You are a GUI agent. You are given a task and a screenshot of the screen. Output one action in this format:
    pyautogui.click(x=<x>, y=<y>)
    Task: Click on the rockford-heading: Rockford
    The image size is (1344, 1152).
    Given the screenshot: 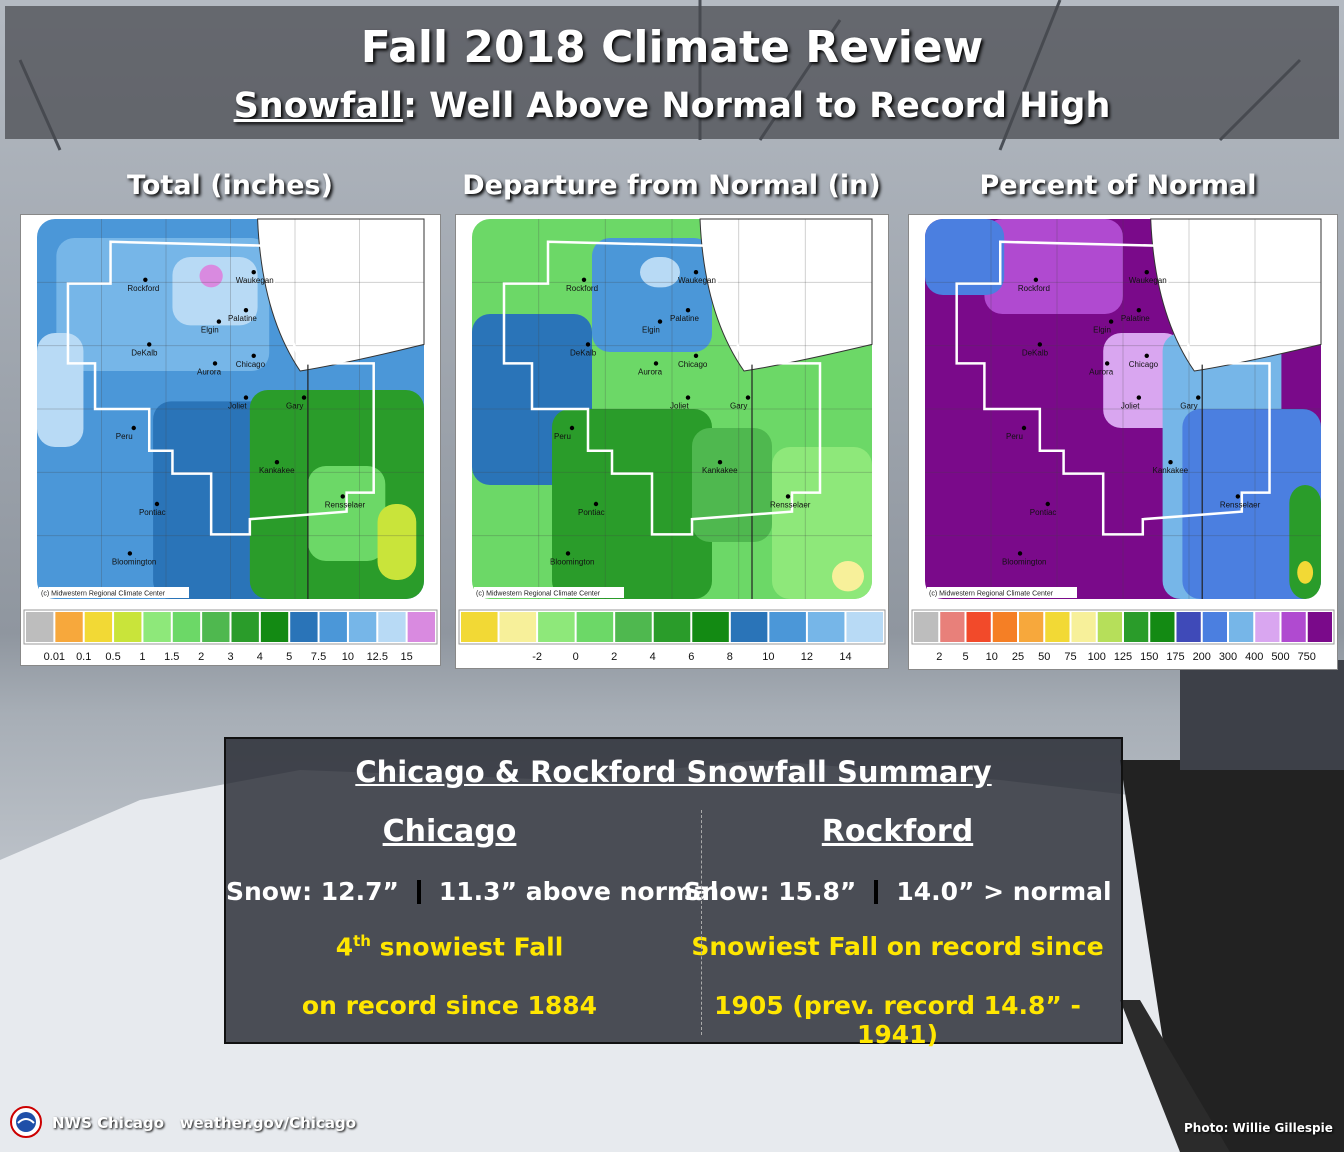 What is the action you would take?
    pyautogui.click(x=897, y=831)
    